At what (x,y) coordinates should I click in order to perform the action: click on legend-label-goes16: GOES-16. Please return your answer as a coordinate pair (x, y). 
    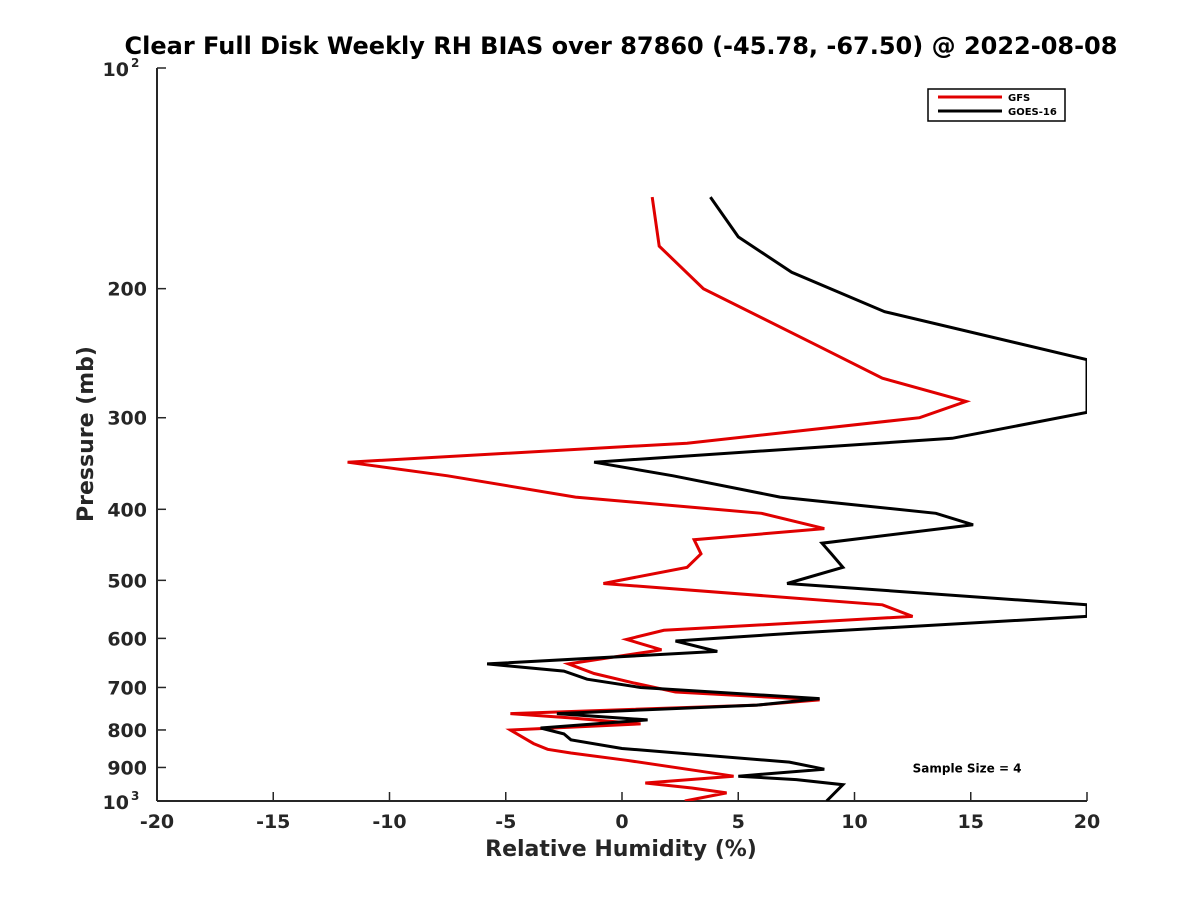
    Looking at the image, I should click on (1032, 112).